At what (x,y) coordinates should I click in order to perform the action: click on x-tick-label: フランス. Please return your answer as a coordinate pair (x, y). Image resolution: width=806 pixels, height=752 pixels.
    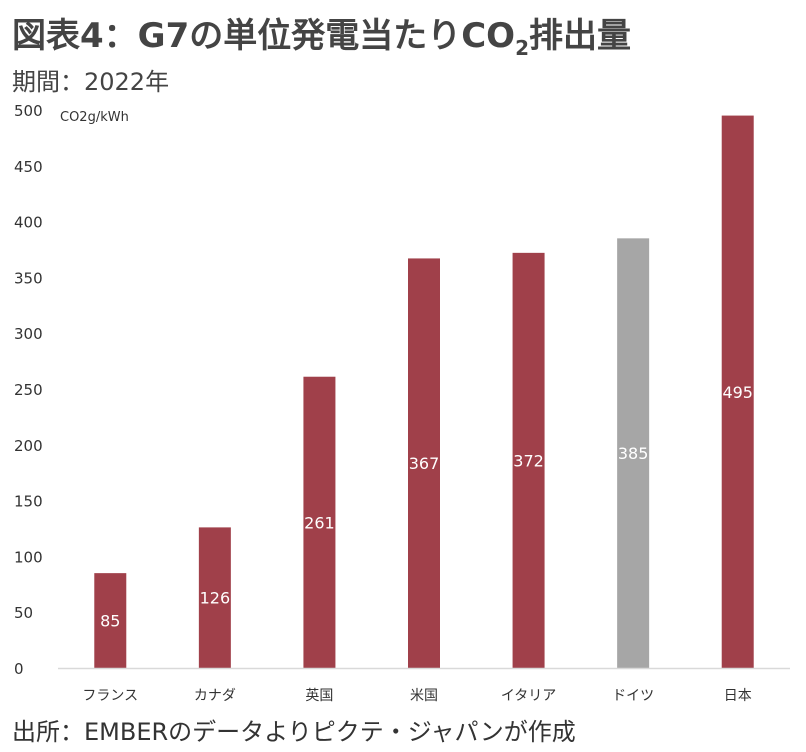
    Looking at the image, I should click on (110, 696).